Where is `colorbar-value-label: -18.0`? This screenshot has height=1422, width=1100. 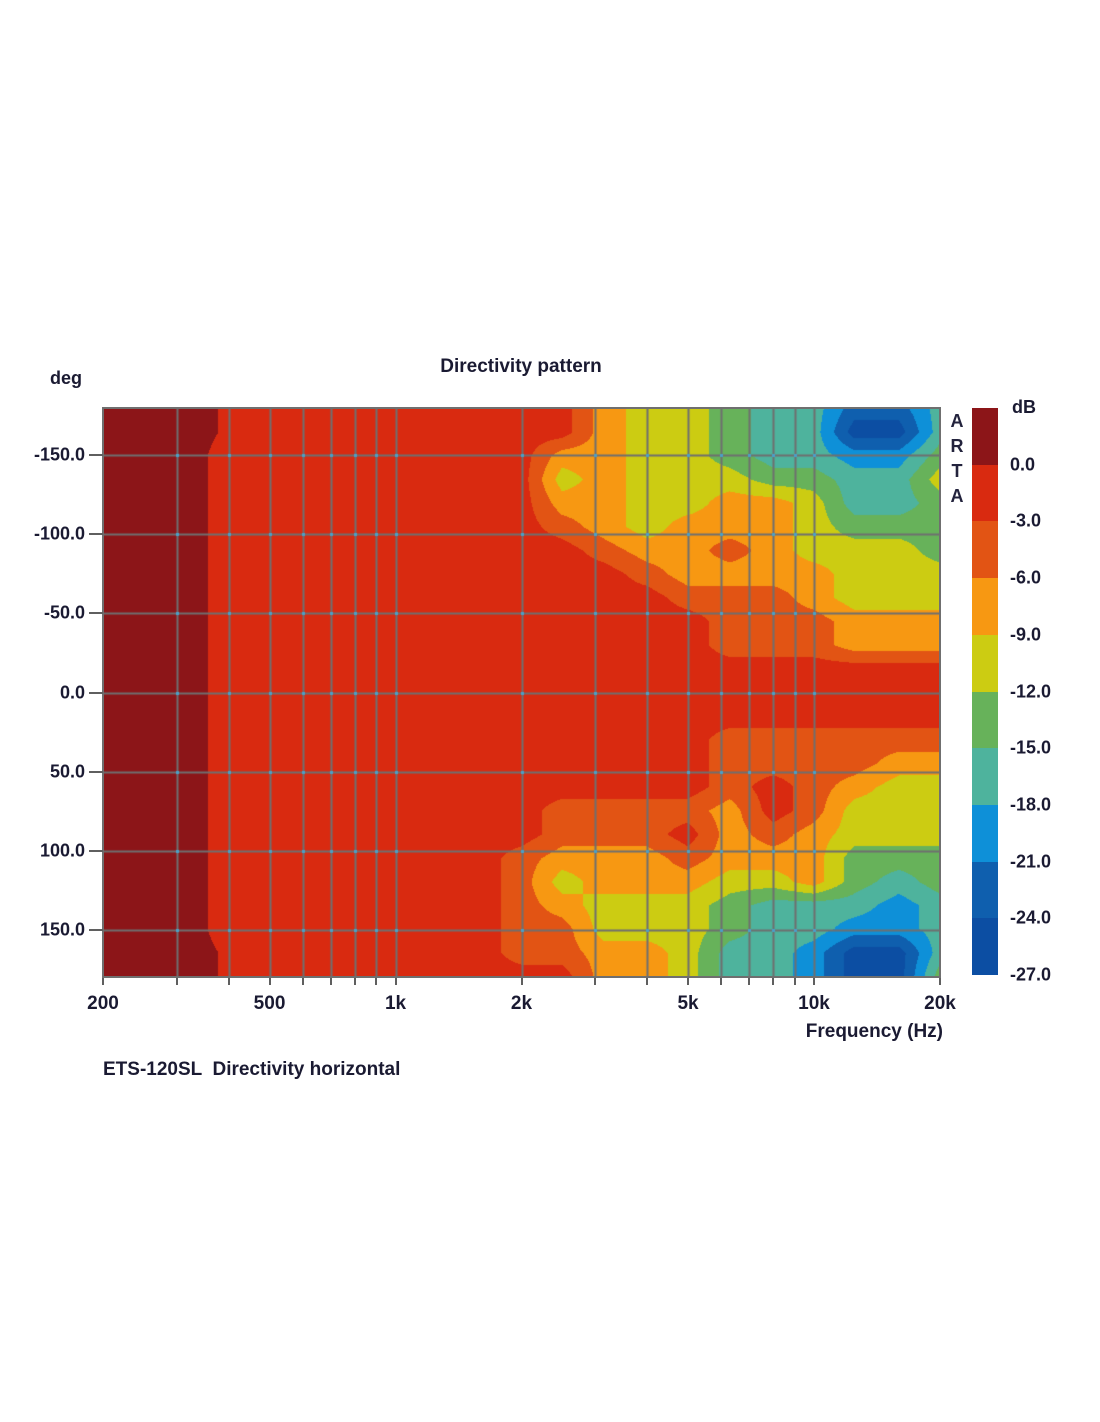 colorbar-value-label: -18.0 is located at coordinates (1031, 804).